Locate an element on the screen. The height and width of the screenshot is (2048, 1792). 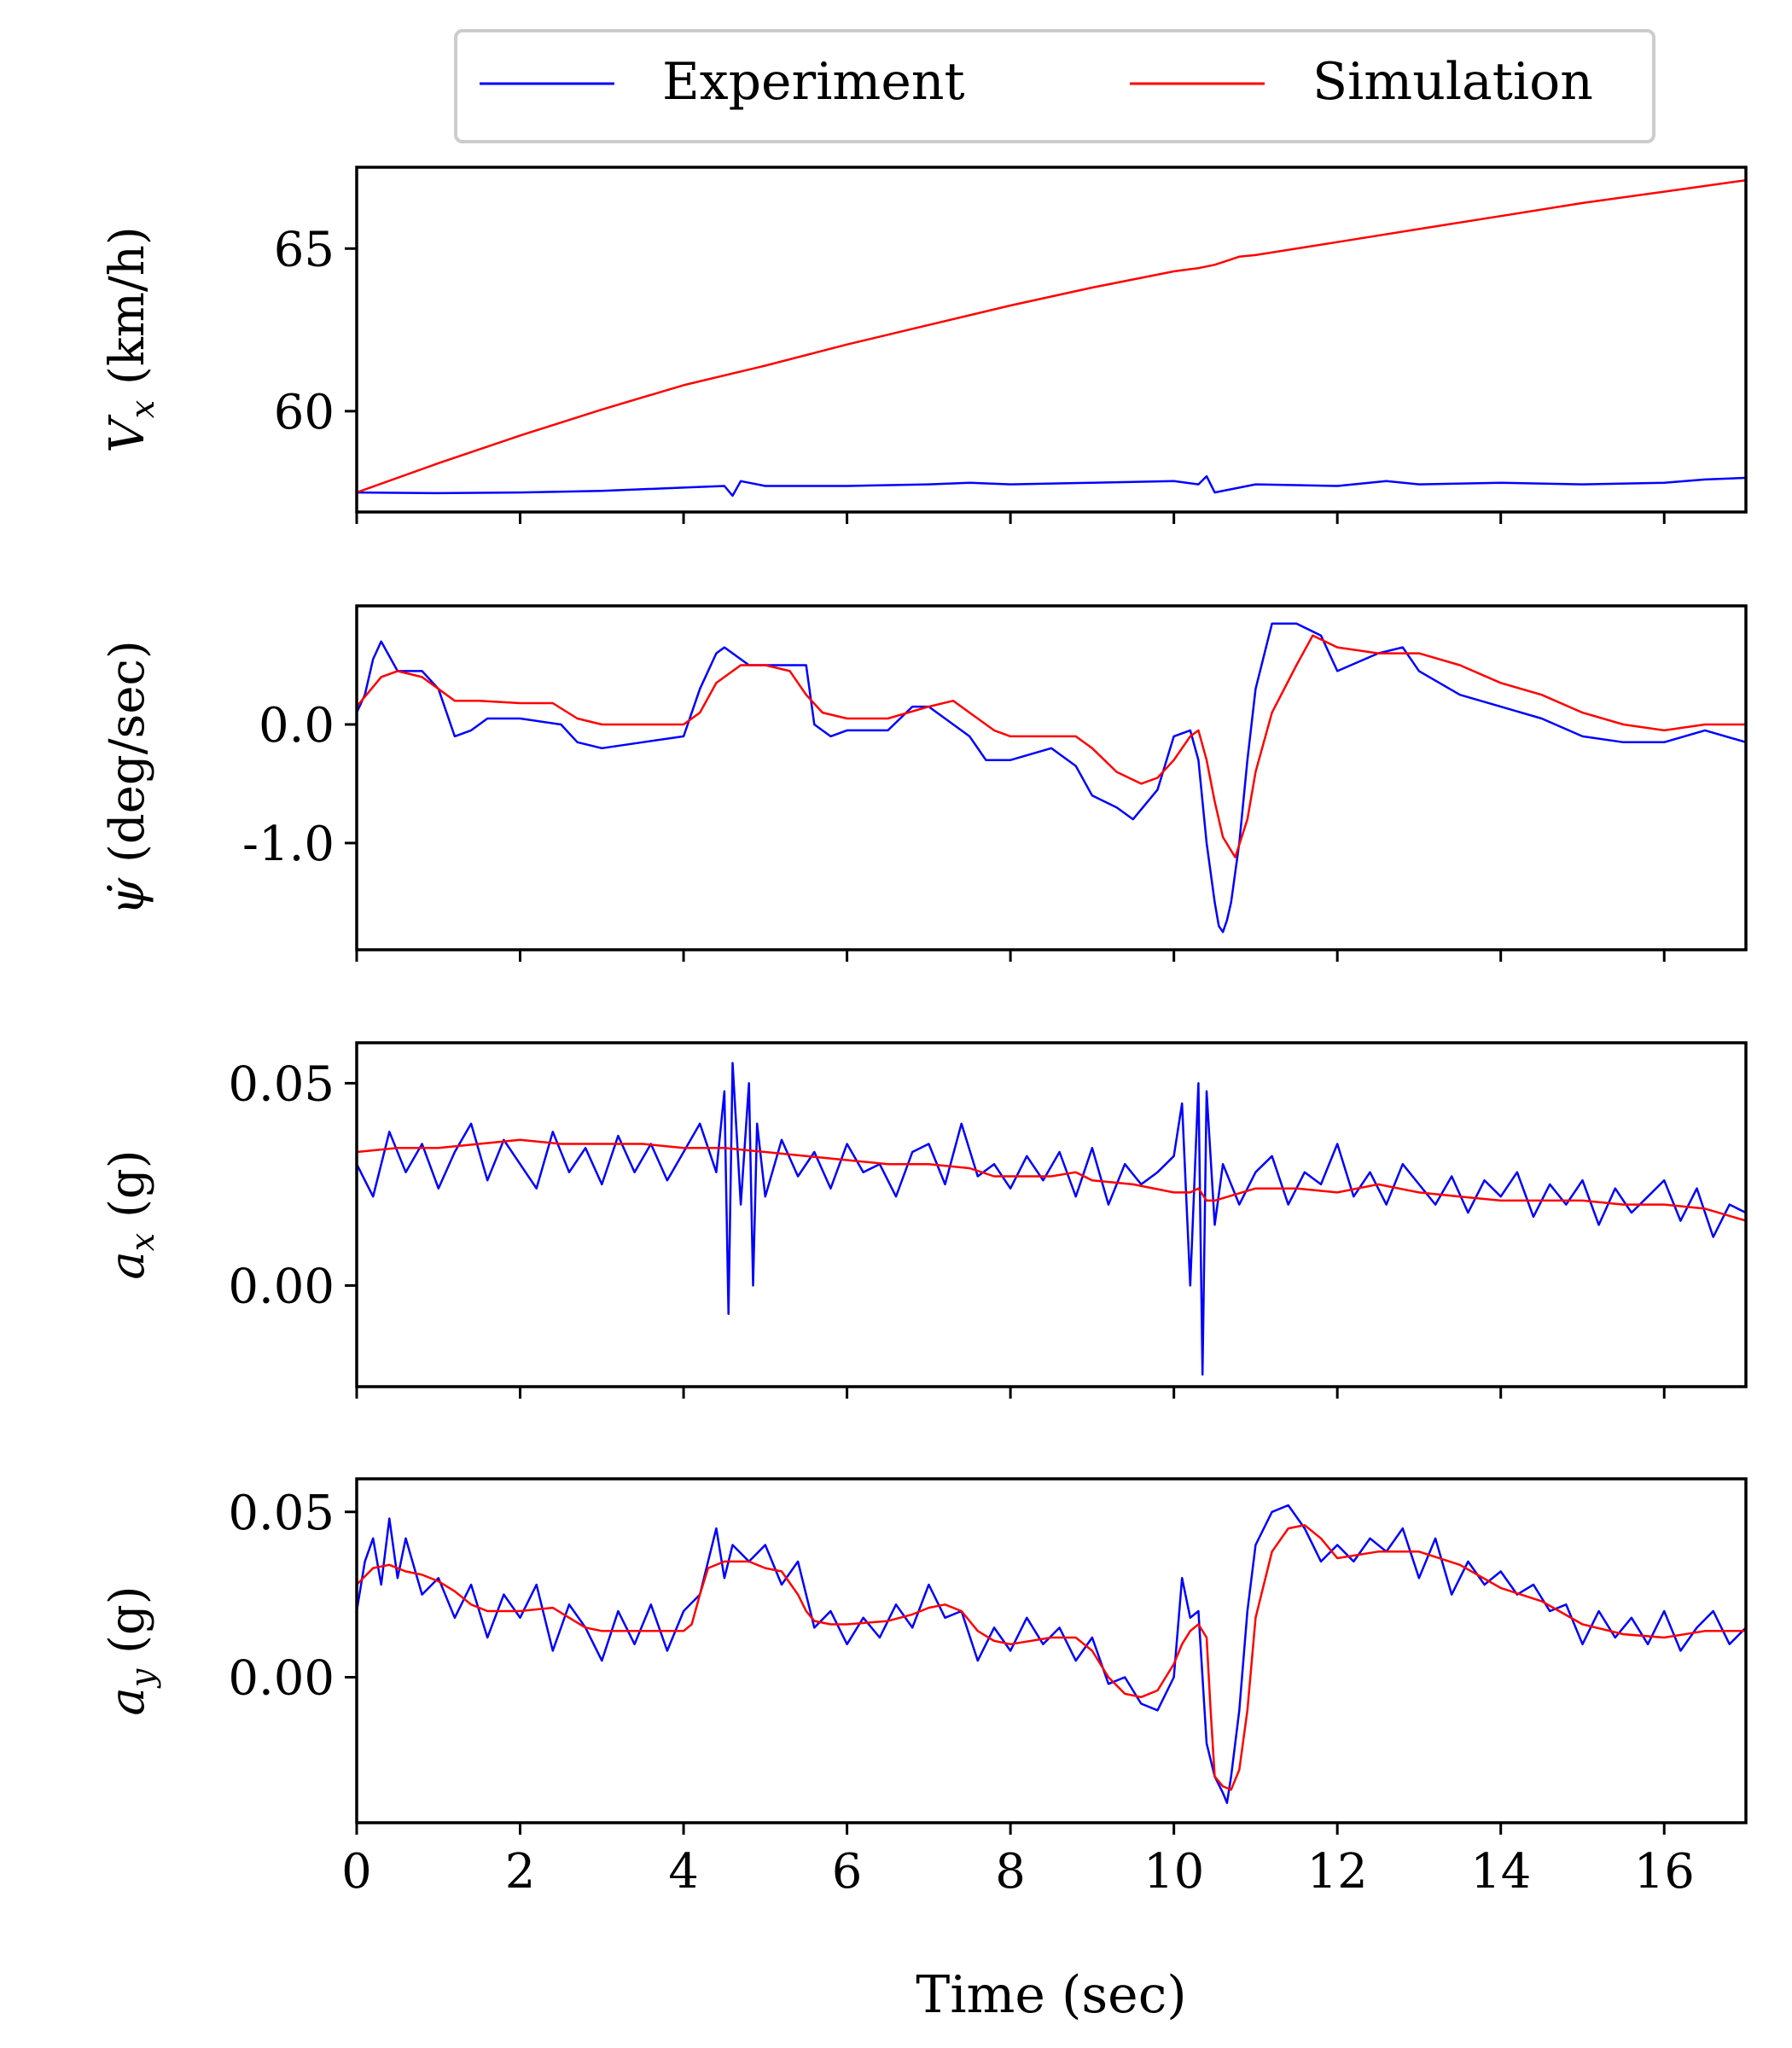
plot-frame-ay is located at coordinates (1051, 1650).